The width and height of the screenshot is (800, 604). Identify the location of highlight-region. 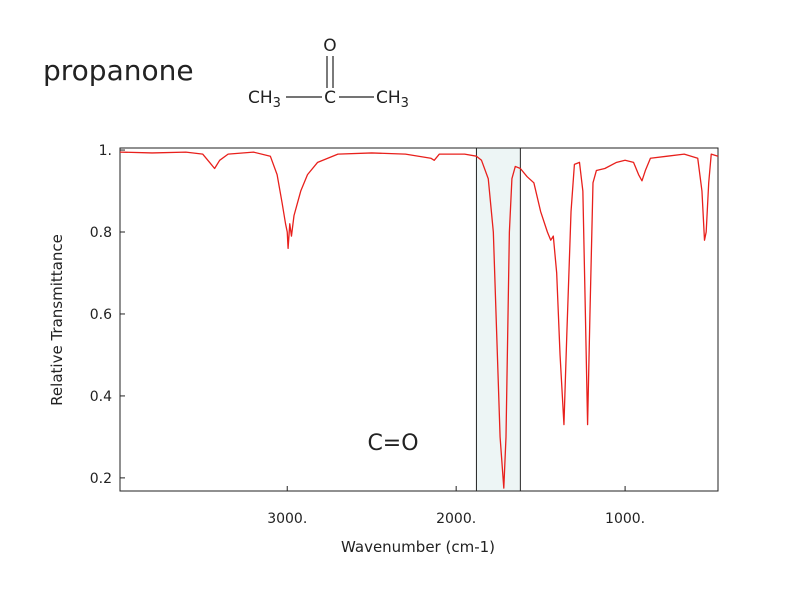
(498, 319).